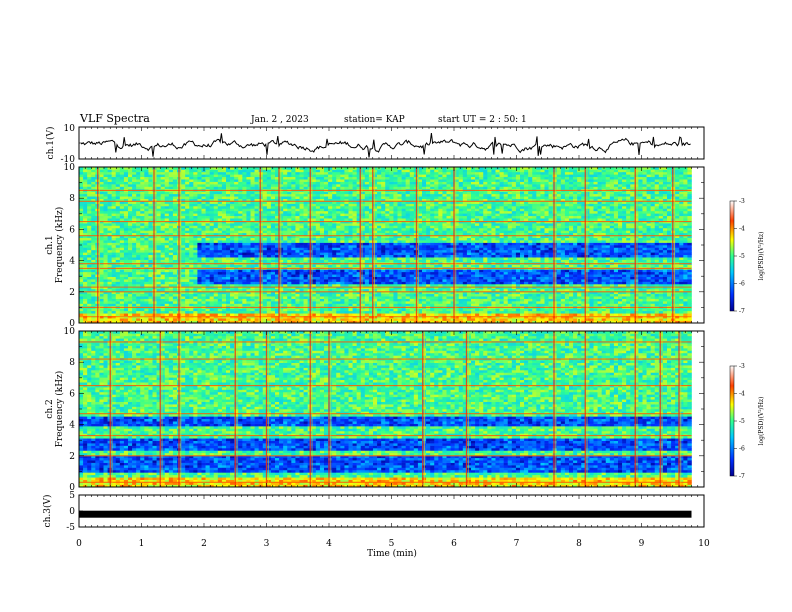 The height and width of the screenshot is (612, 792). Describe the element at coordinates (385, 145) in the screenshot. I see `ch1-waveform-trace` at that location.